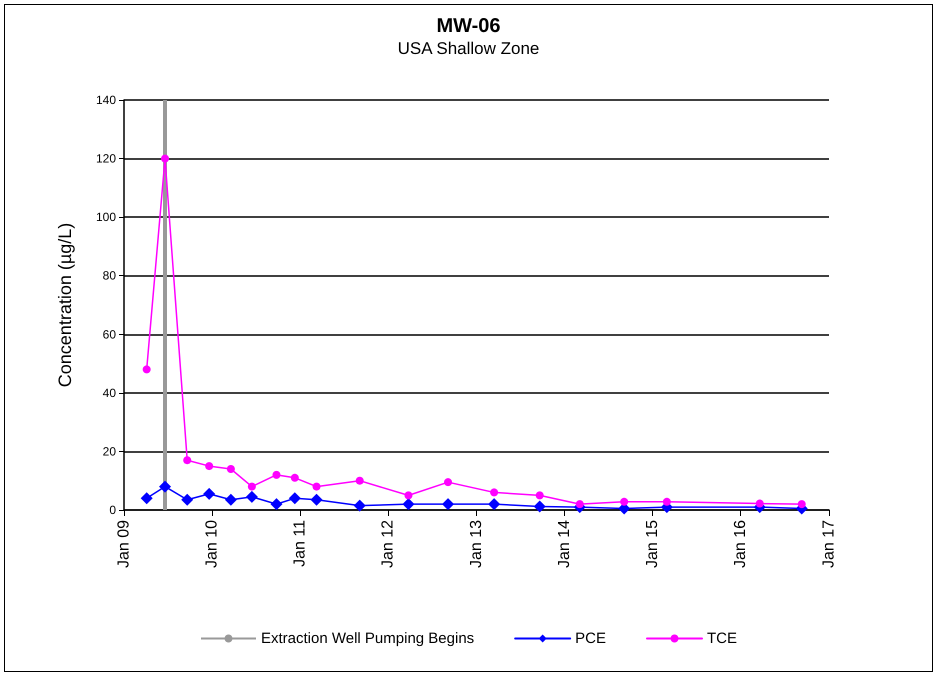 The height and width of the screenshot is (678, 939). What do you see at coordinates (468, 26) in the screenshot?
I see `chart-title: MW-06` at bounding box center [468, 26].